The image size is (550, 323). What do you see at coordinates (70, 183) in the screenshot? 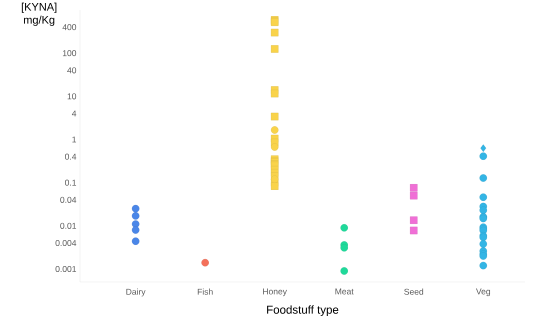
I see `y-tick-label: 0.1` at bounding box center [70, 183].